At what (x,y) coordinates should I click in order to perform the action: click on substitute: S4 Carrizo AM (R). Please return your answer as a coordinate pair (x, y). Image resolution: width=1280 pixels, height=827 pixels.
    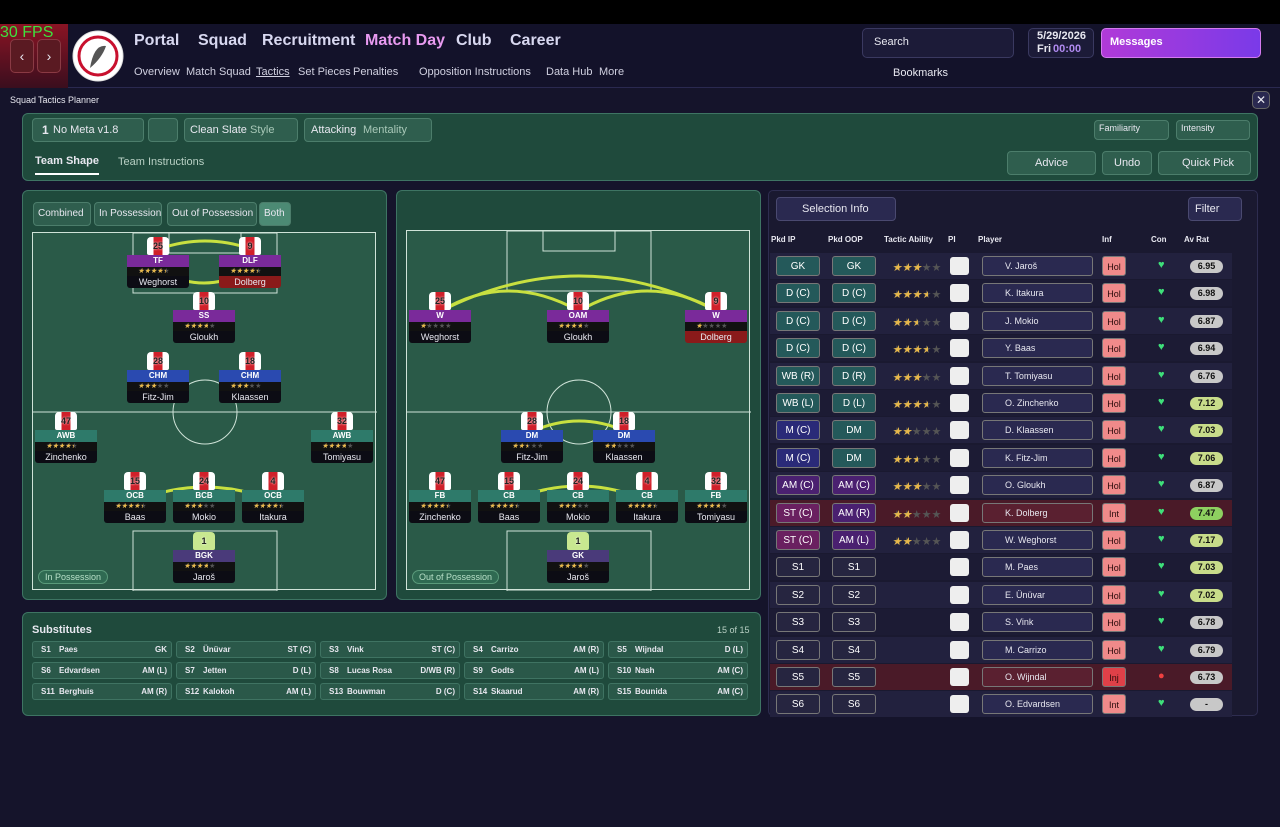
    Looking at the image, I should click on (534, 649).